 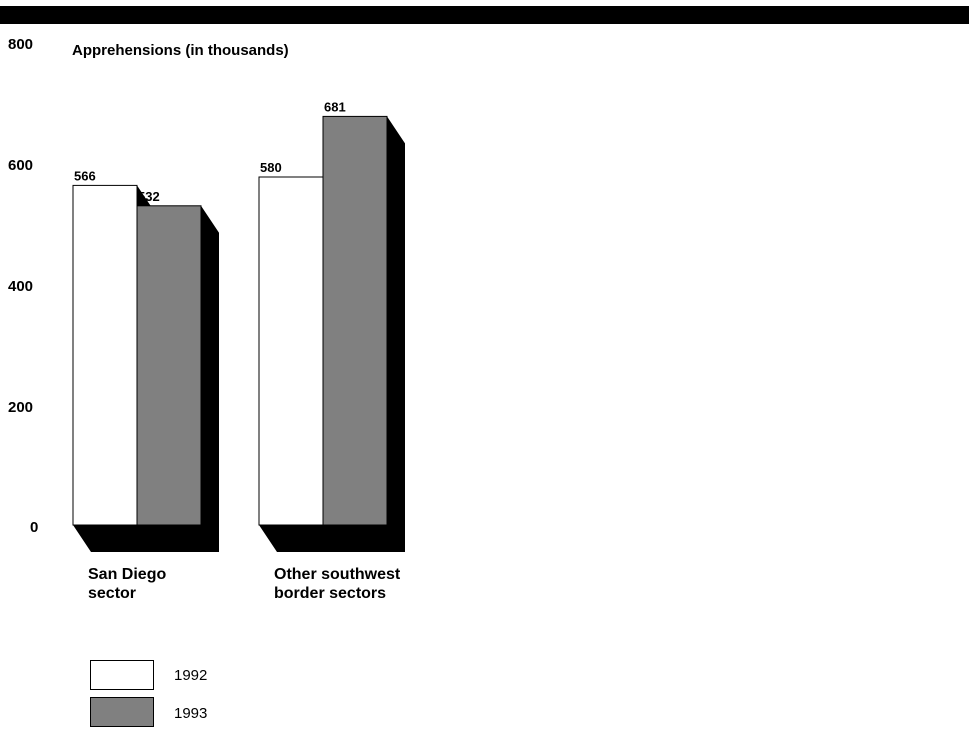 I want to click on legend-swatch-1993, so click(x=122, y=712).